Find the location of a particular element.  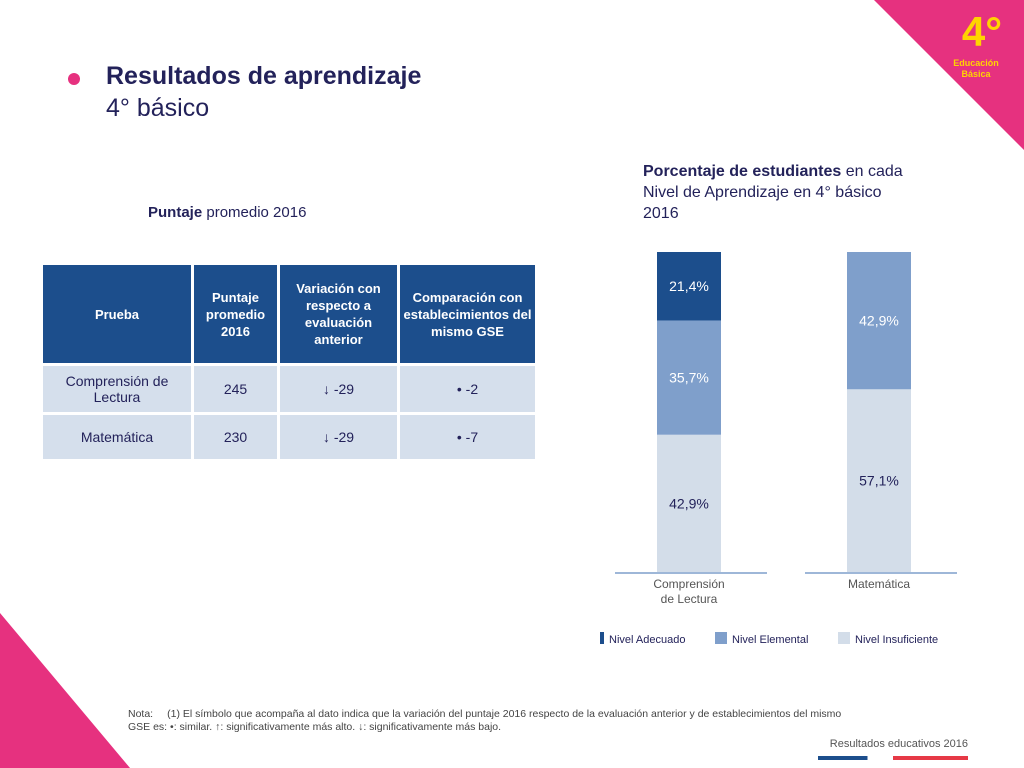

data-label: 57,1% is located at coordinates (879, 481).